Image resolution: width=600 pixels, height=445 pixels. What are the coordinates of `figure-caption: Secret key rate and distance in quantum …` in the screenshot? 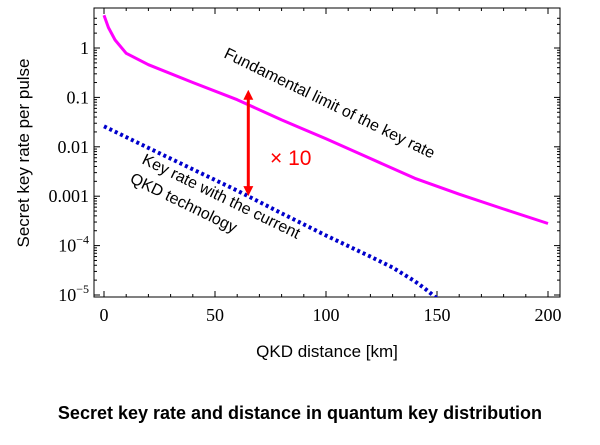 It's located at (300, 413).